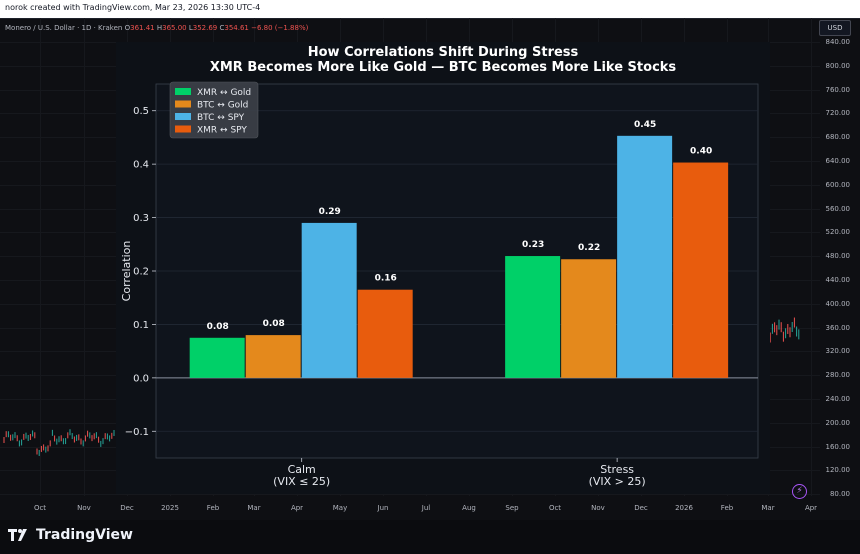  What do you see at coordinates (141, 111) in the screenshot?
I see `y-tick-label: 0.5` at bounding box center [141, 111].